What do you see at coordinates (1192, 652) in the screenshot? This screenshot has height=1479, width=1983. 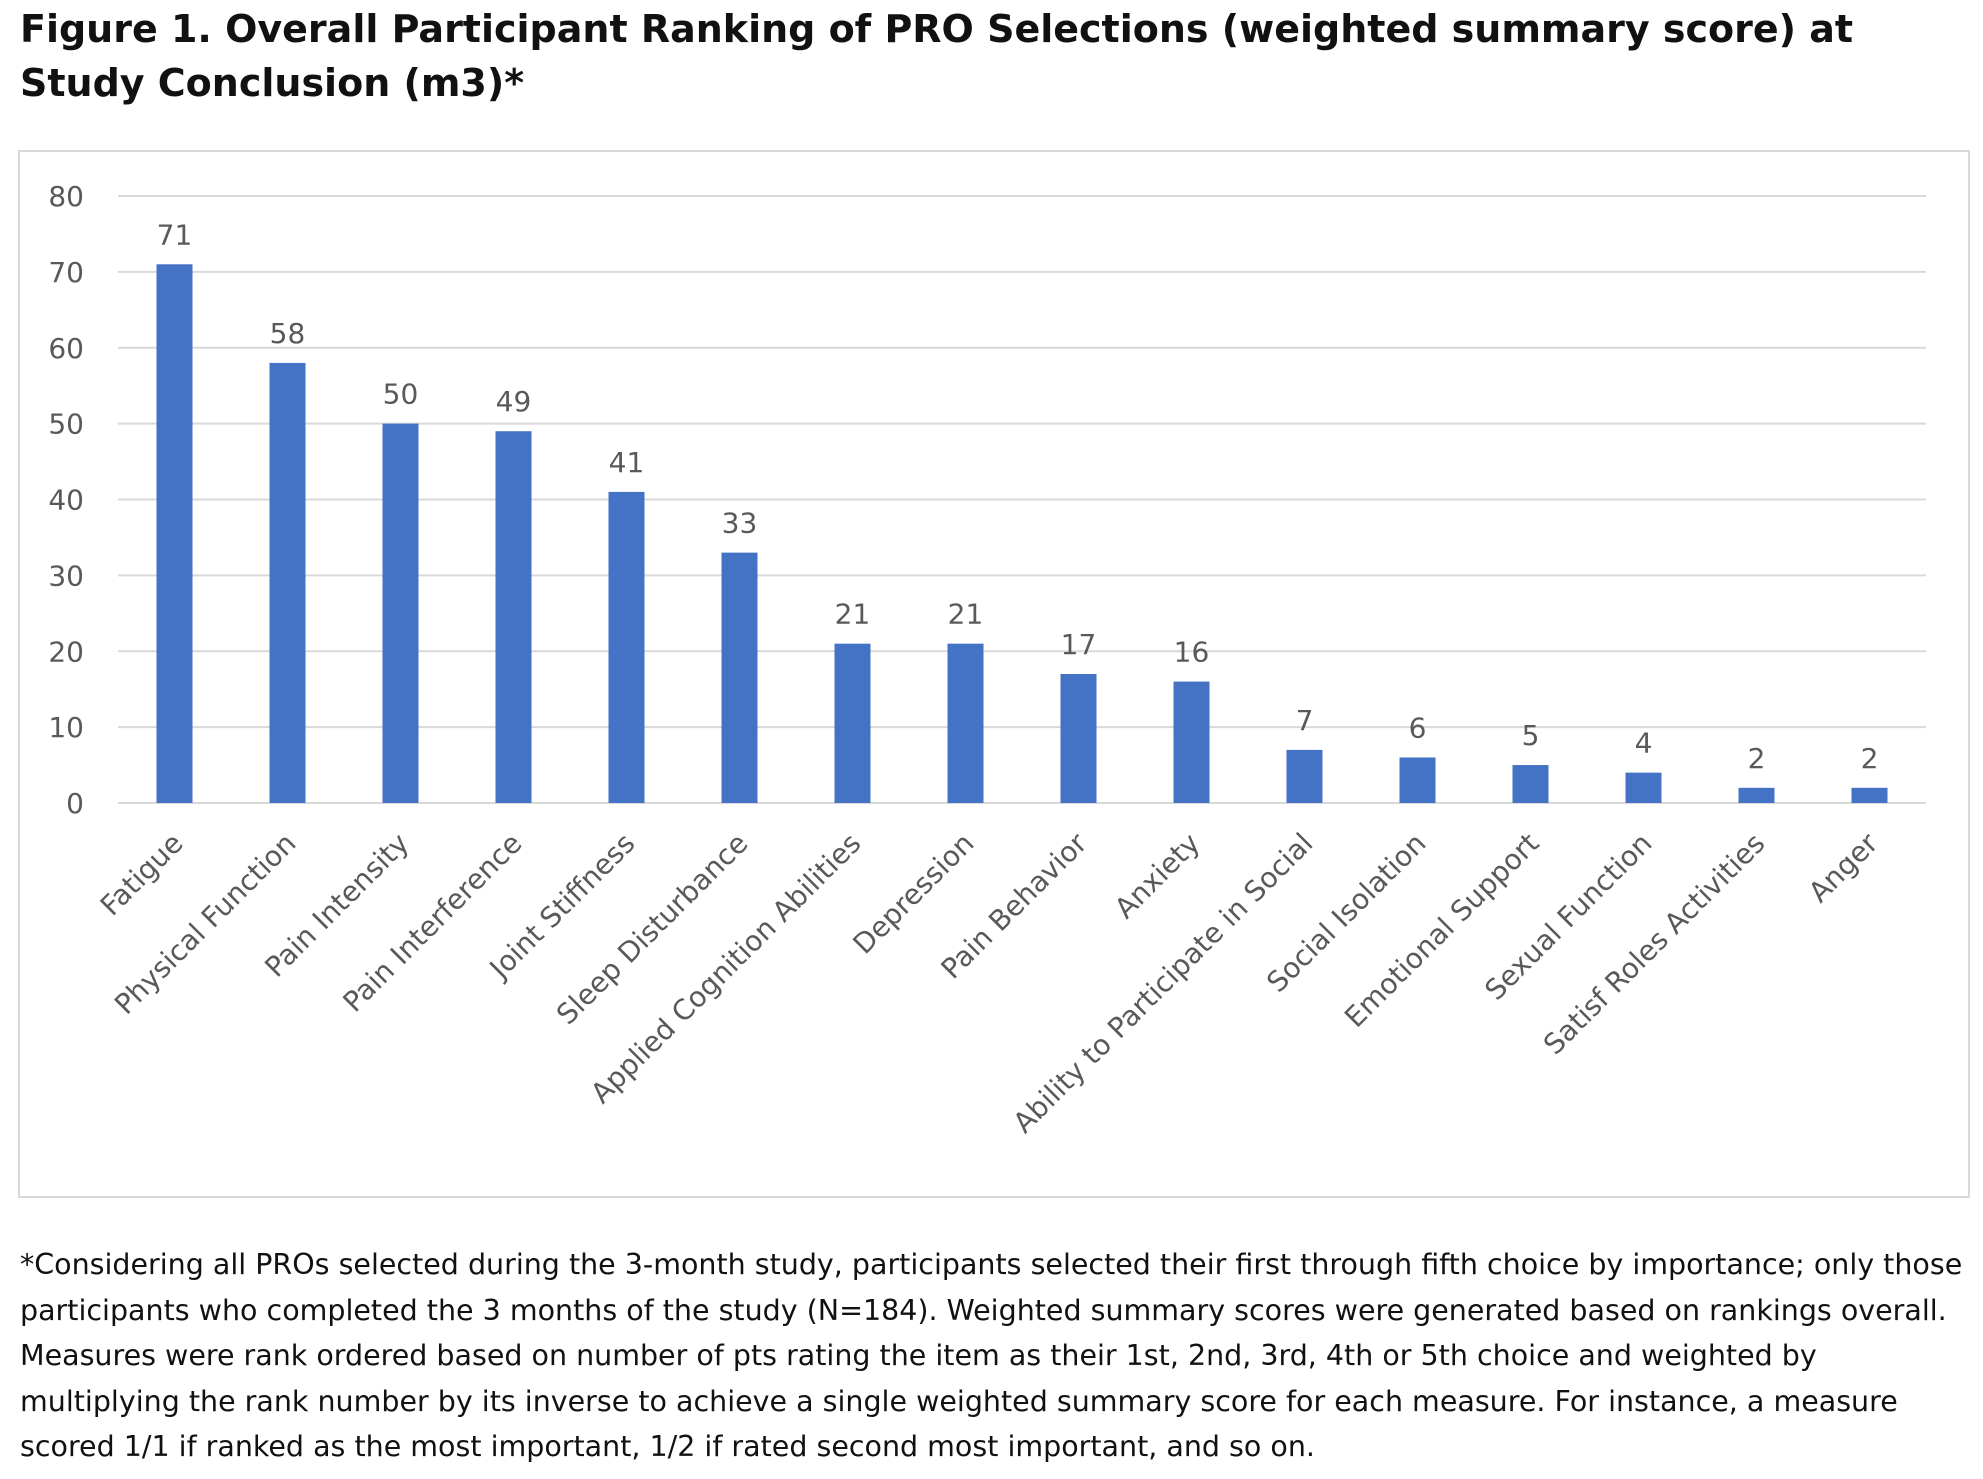 I see `data-label: 16` at bounding box center [1192, 652].